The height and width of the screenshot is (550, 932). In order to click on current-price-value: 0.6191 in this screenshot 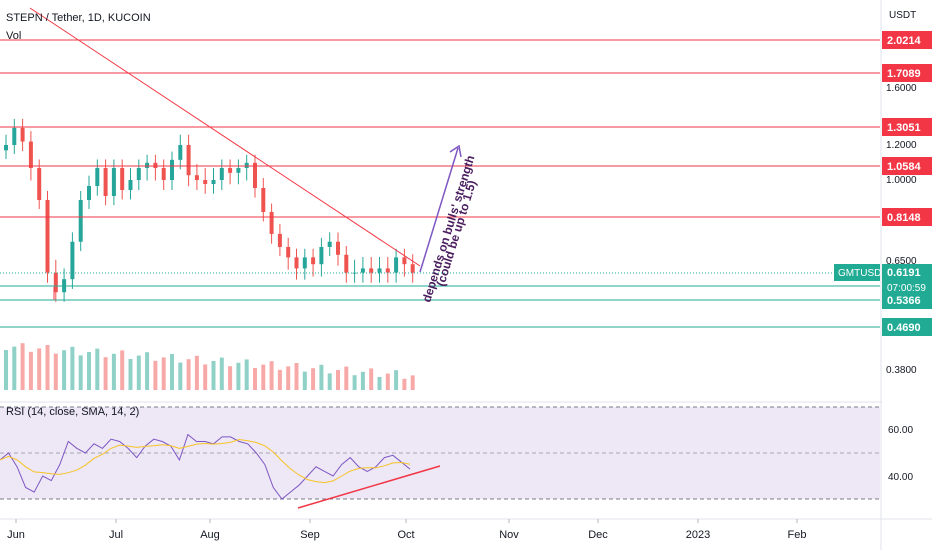, I will do `click(904, 273)`.